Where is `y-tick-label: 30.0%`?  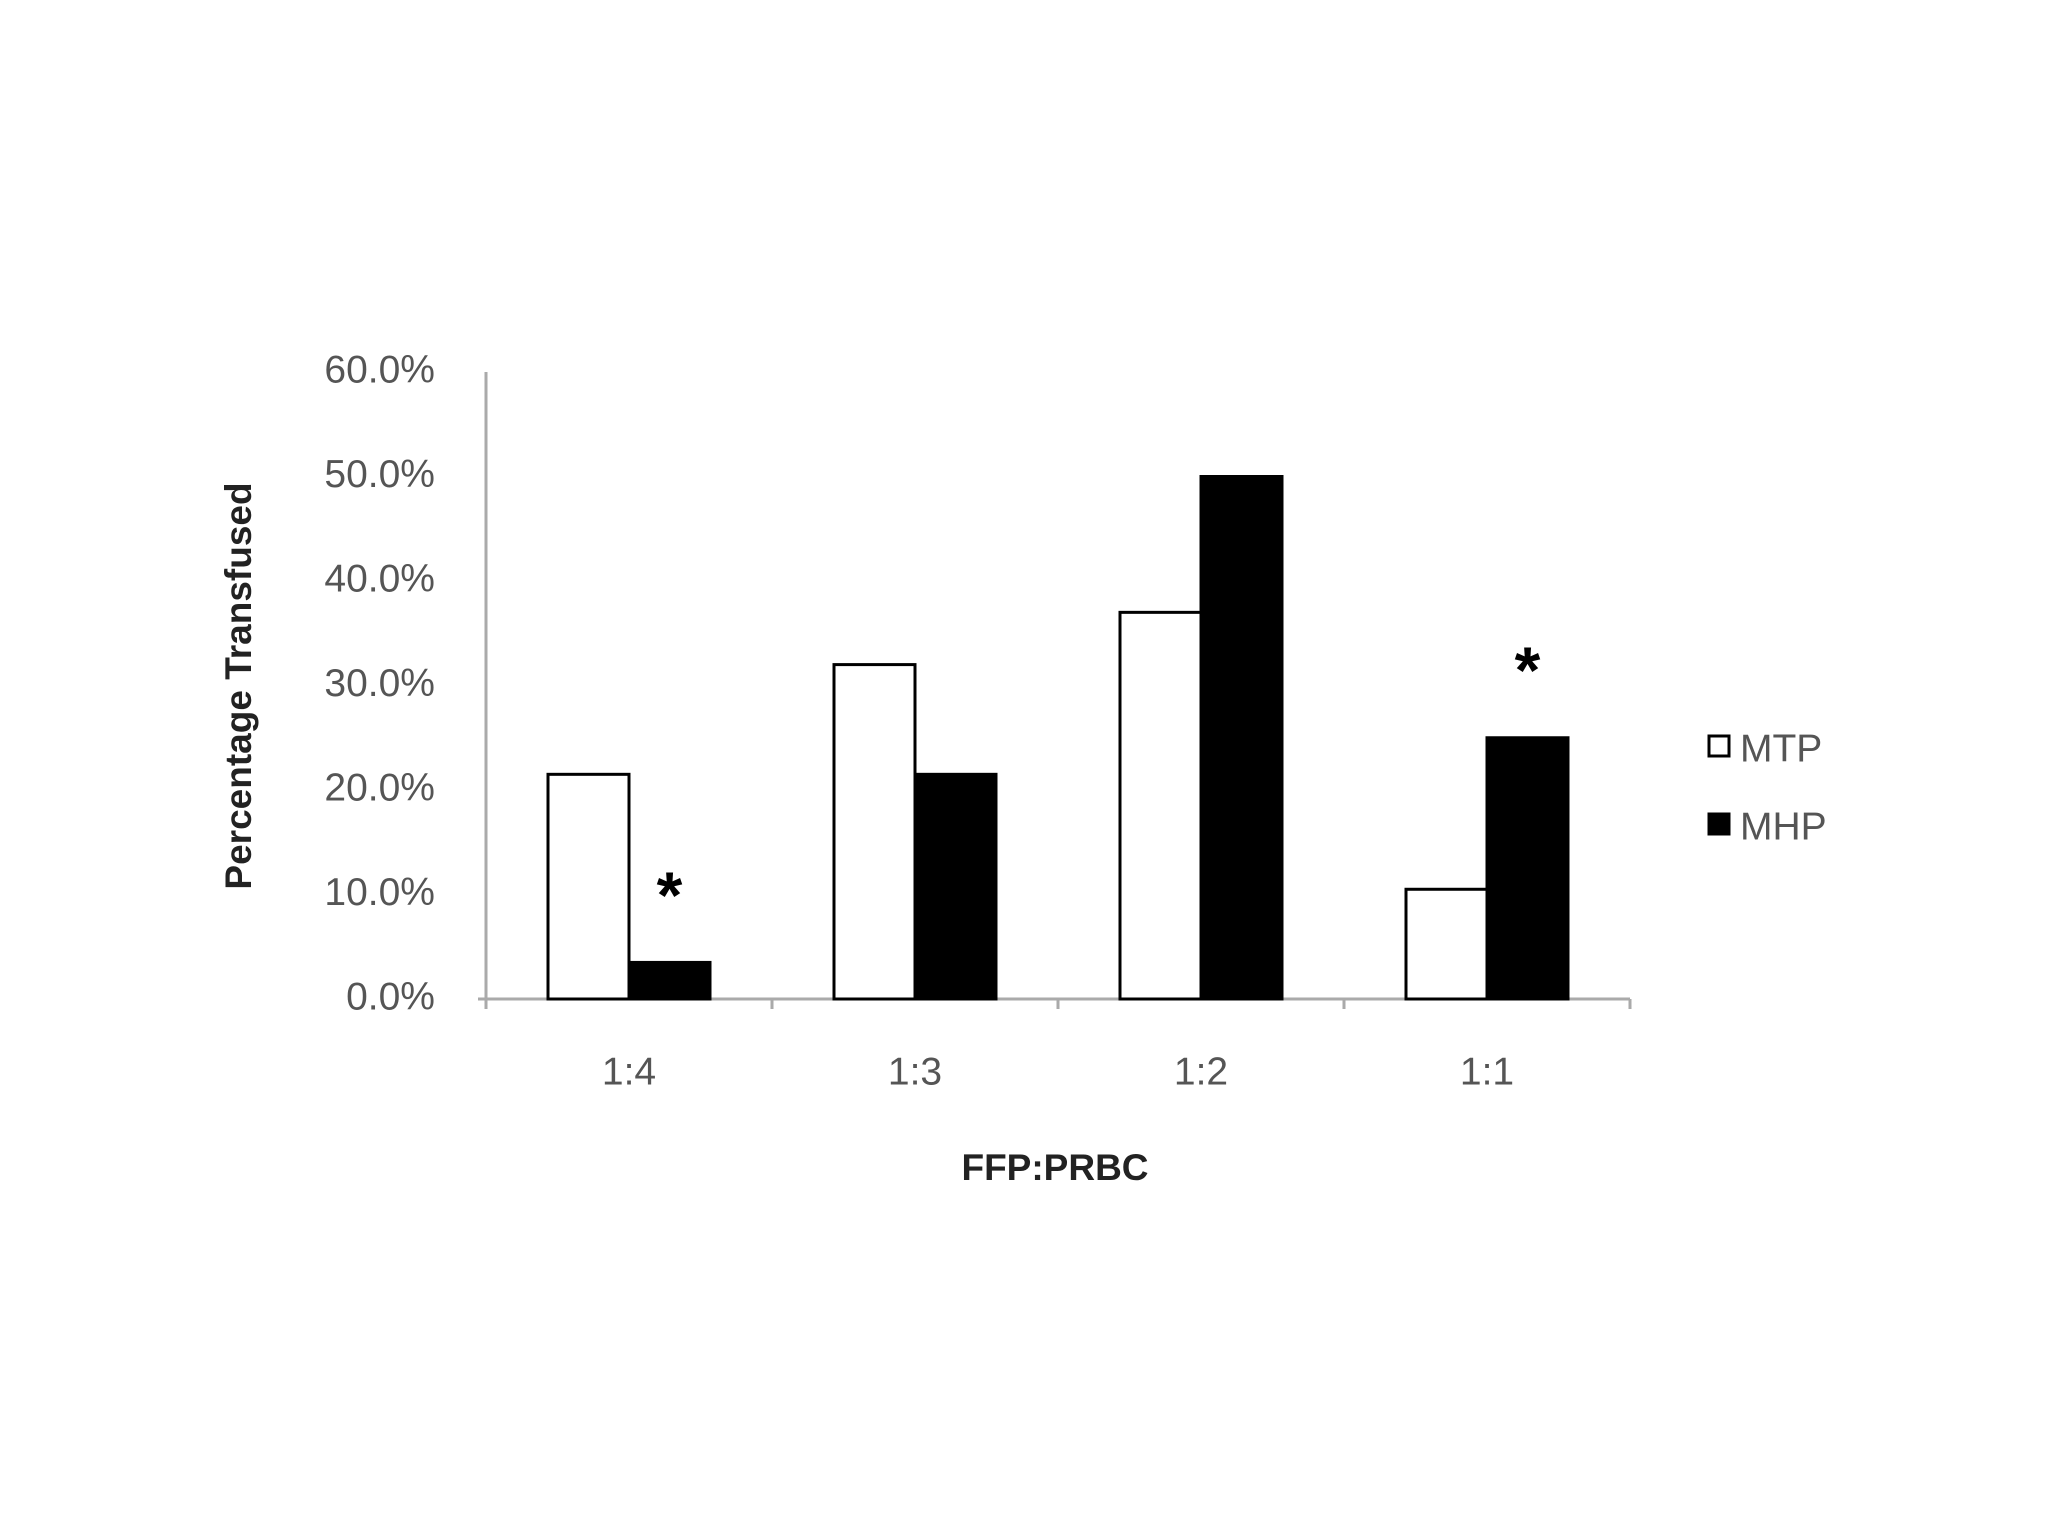 y-tick-label: 30.0% is located at coordinates (379, 683).